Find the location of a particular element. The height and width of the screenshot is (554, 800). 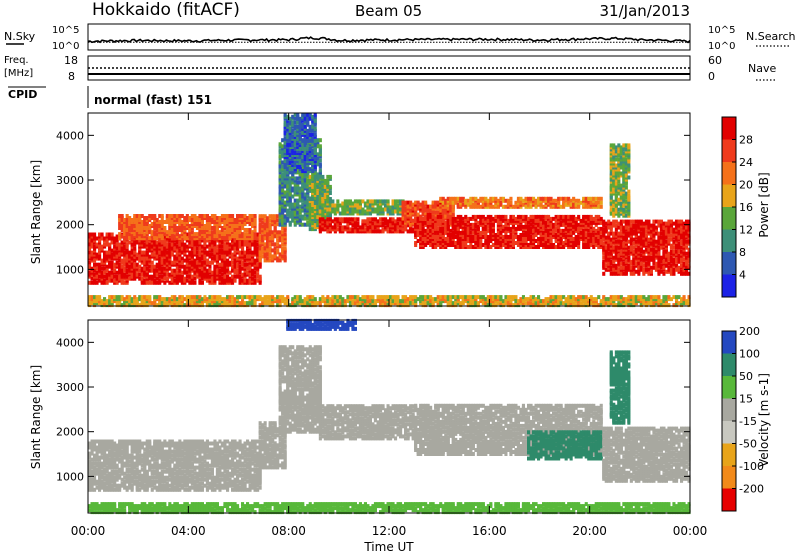

noise-left-tick-top: 10^5 is located at coordinates (65, 30).